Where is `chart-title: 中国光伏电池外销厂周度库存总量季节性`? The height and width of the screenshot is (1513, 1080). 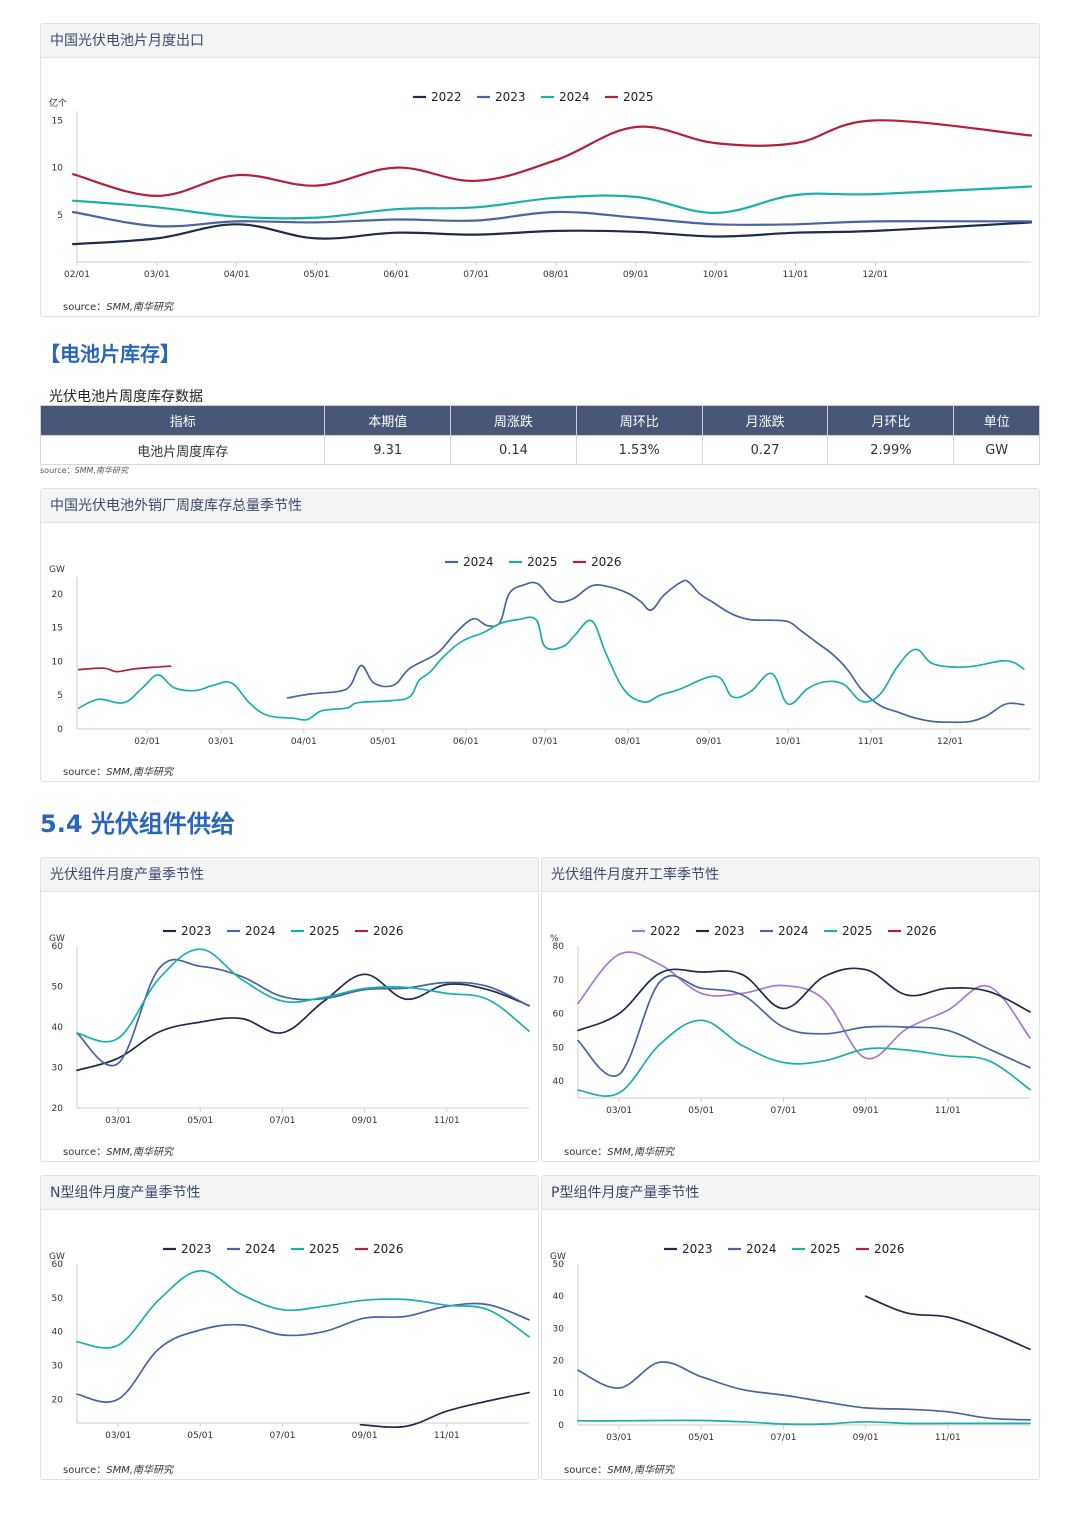
chart-title: 中国光伏电池外销厂周度库存总量季节性 is located at coordinates (540, 506).